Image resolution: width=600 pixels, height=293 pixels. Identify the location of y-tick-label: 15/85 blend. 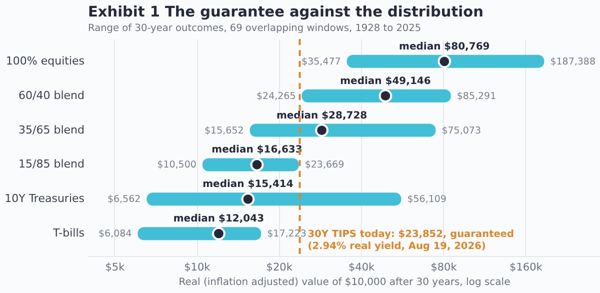
(51, 164).